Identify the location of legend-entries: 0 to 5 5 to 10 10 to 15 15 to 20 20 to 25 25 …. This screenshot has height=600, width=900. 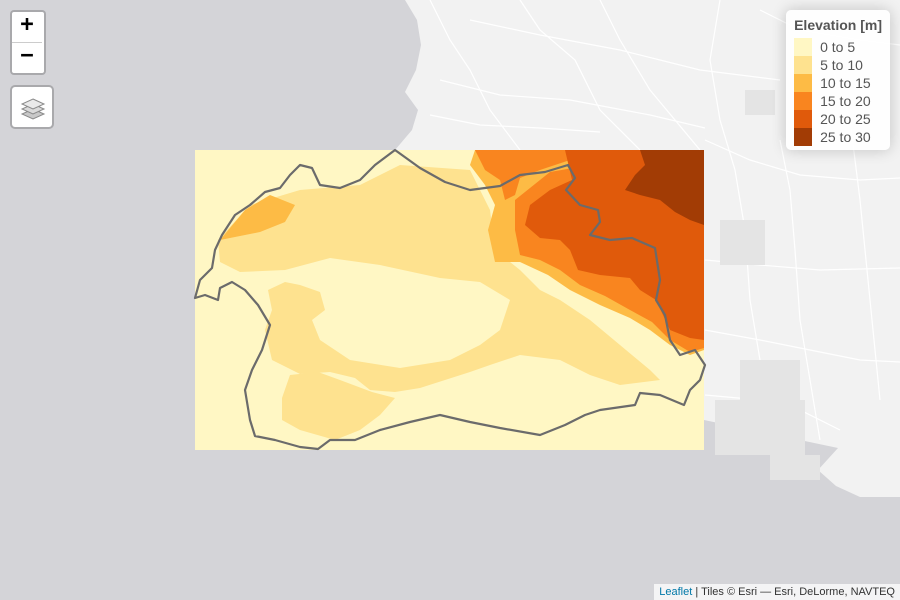
(838, 92).